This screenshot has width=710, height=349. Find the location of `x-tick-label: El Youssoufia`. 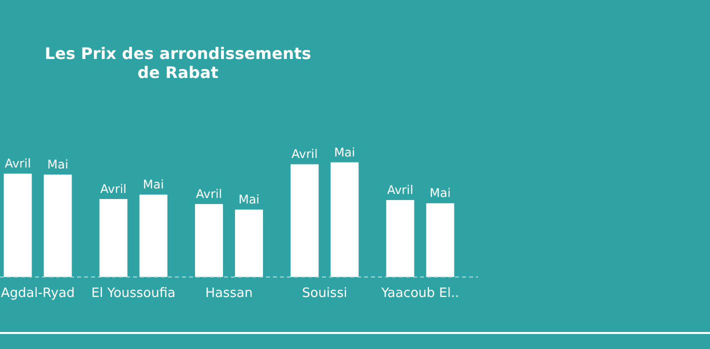

x-tick-label: El Youssoufia is located at coordinates (133, 293).